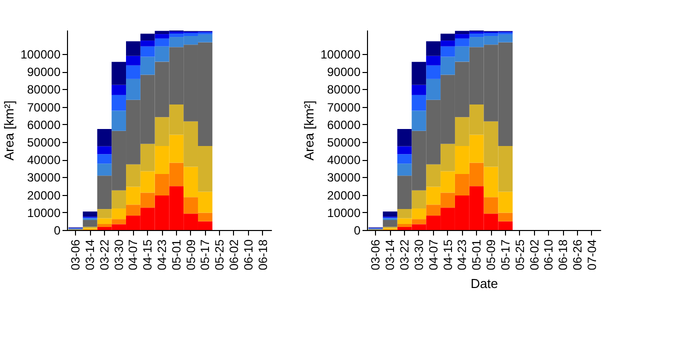  I want to click on x-tick-label: 06-26, so click(577, 254).